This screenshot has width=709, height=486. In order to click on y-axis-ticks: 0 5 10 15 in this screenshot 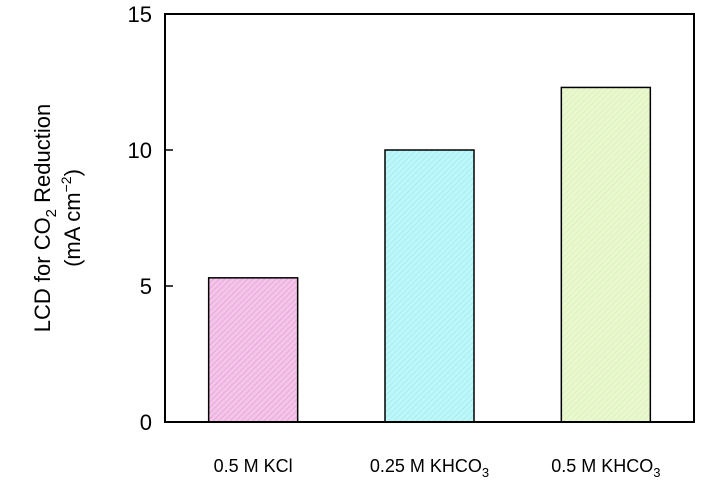, I will do `click(150, 218)`.